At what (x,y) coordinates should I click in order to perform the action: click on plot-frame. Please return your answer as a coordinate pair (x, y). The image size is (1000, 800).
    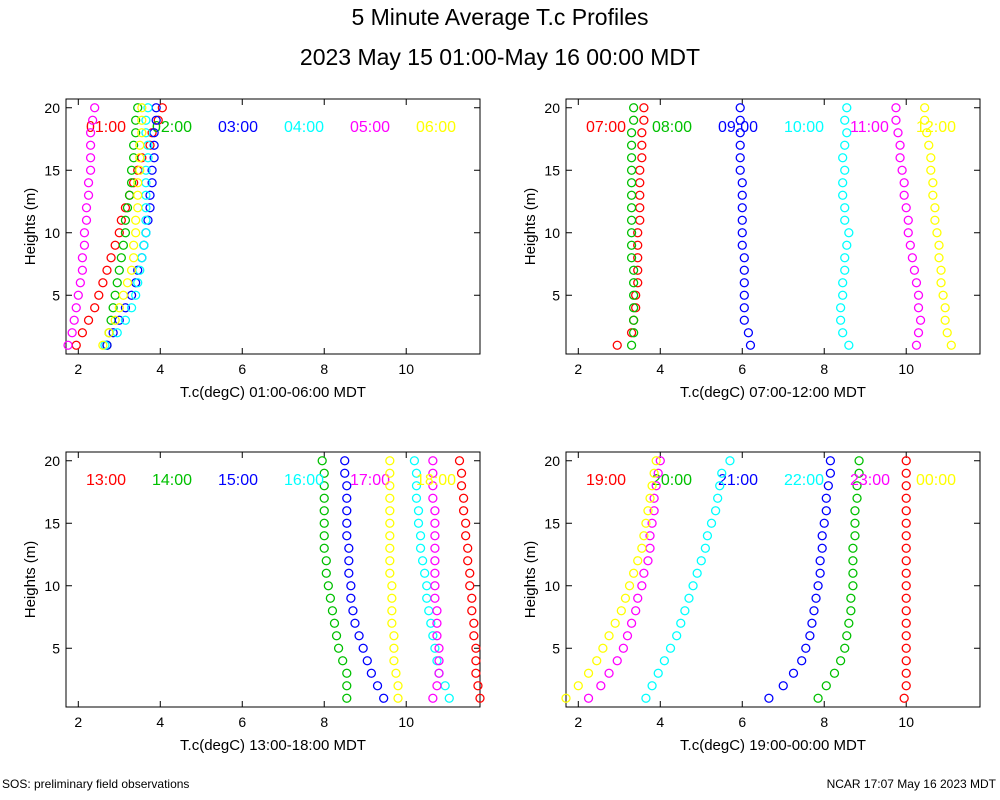
    Looking at the image, I should click on (773, 579).